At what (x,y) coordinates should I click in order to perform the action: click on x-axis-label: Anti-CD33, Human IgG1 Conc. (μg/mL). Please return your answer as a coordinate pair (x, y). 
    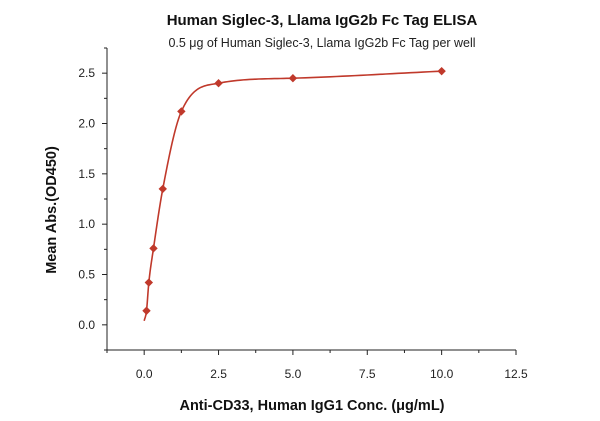
    Looking at the image, I should click on (311, 406).